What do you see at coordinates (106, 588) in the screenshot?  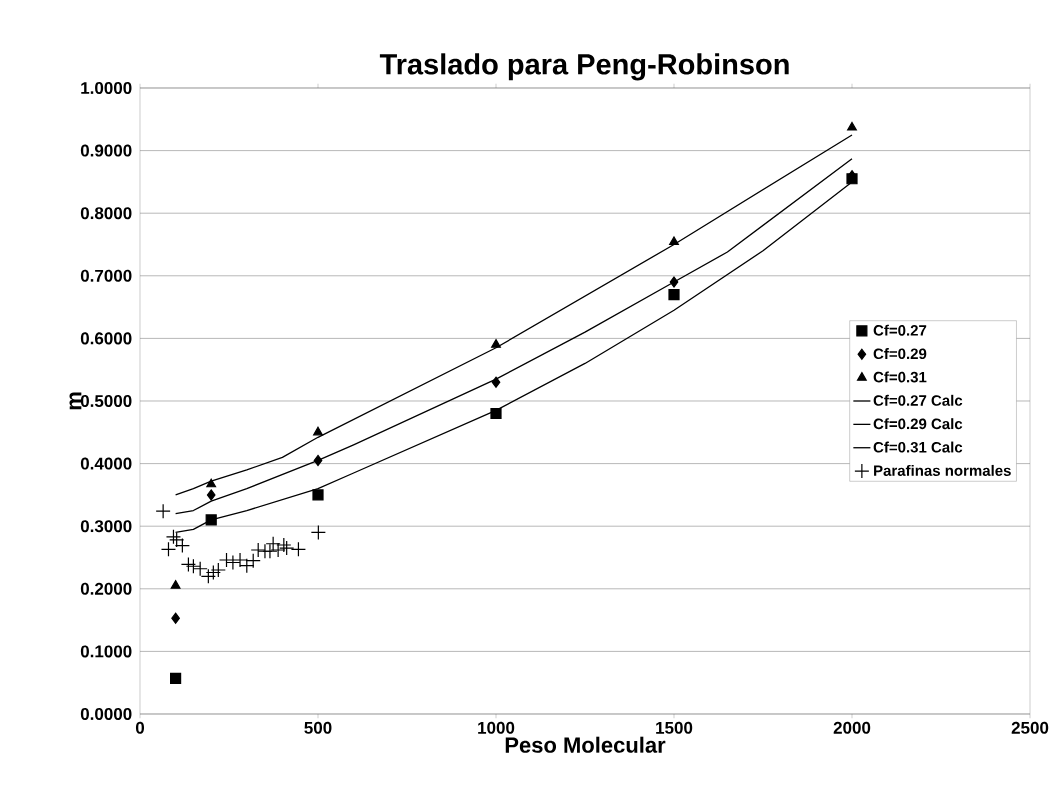 I see `y-tick-label: 0.2000` at bounding box center [106, 588].